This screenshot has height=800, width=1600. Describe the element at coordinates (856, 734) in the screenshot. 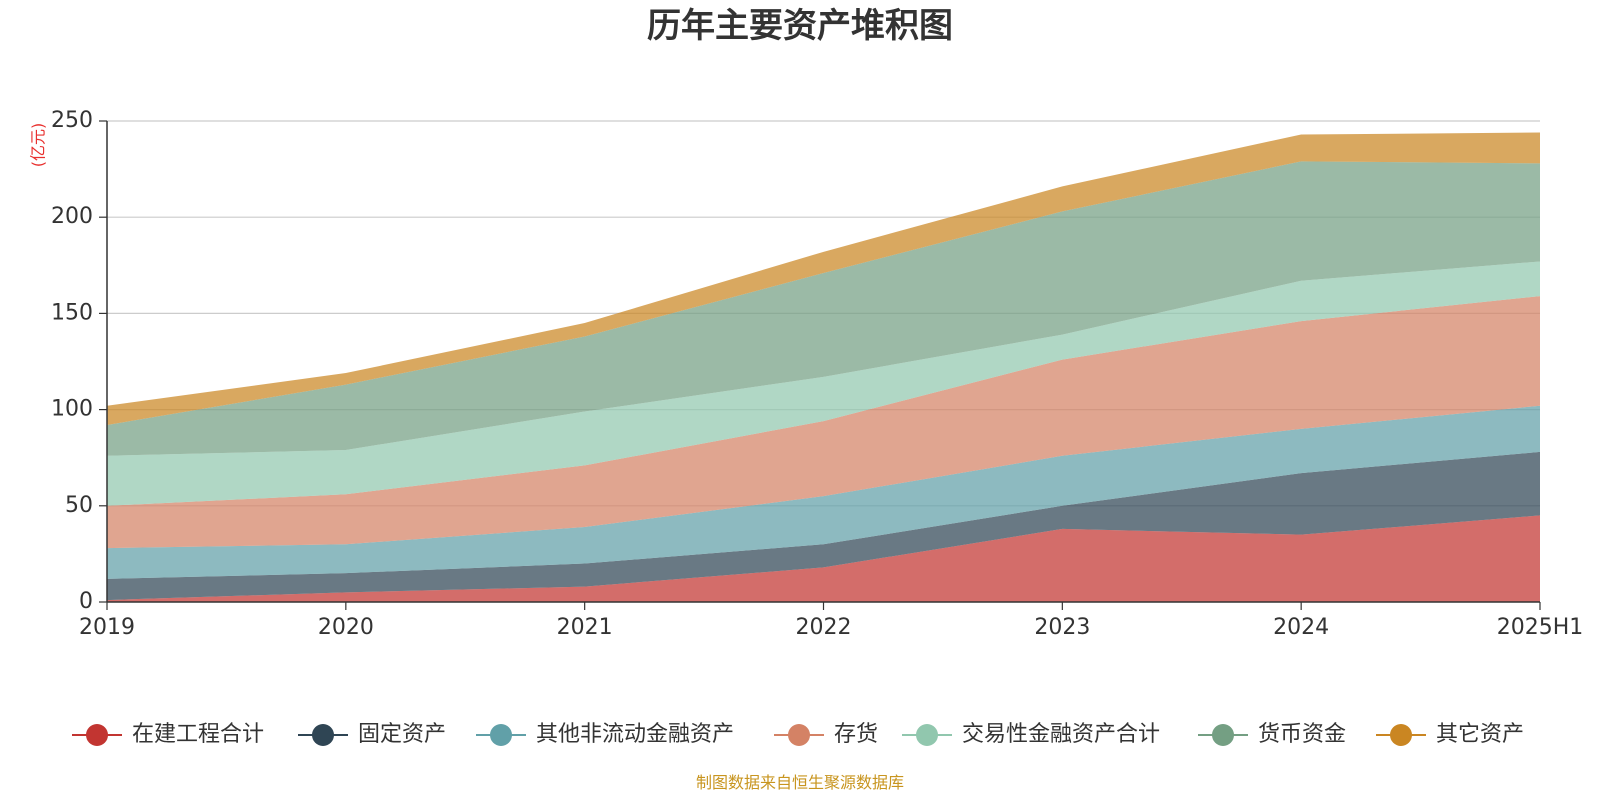

I see `legend-label: 存货` at that location.